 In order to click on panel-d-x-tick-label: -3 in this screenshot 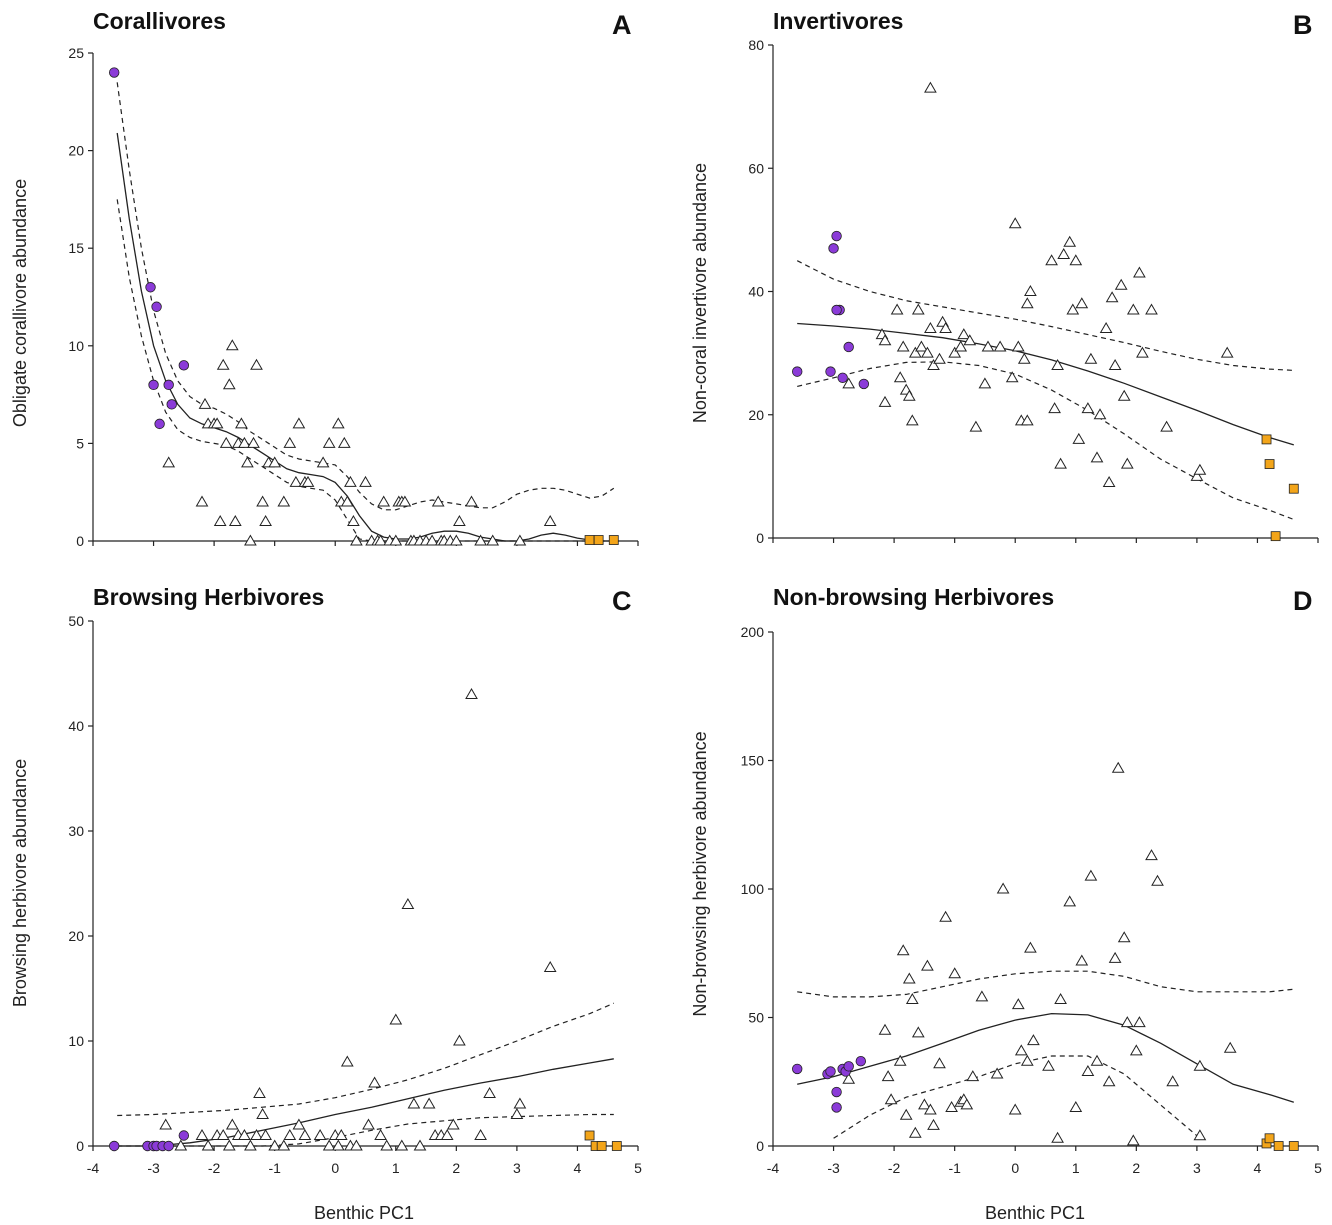, I will do `click(833, 1168)`.